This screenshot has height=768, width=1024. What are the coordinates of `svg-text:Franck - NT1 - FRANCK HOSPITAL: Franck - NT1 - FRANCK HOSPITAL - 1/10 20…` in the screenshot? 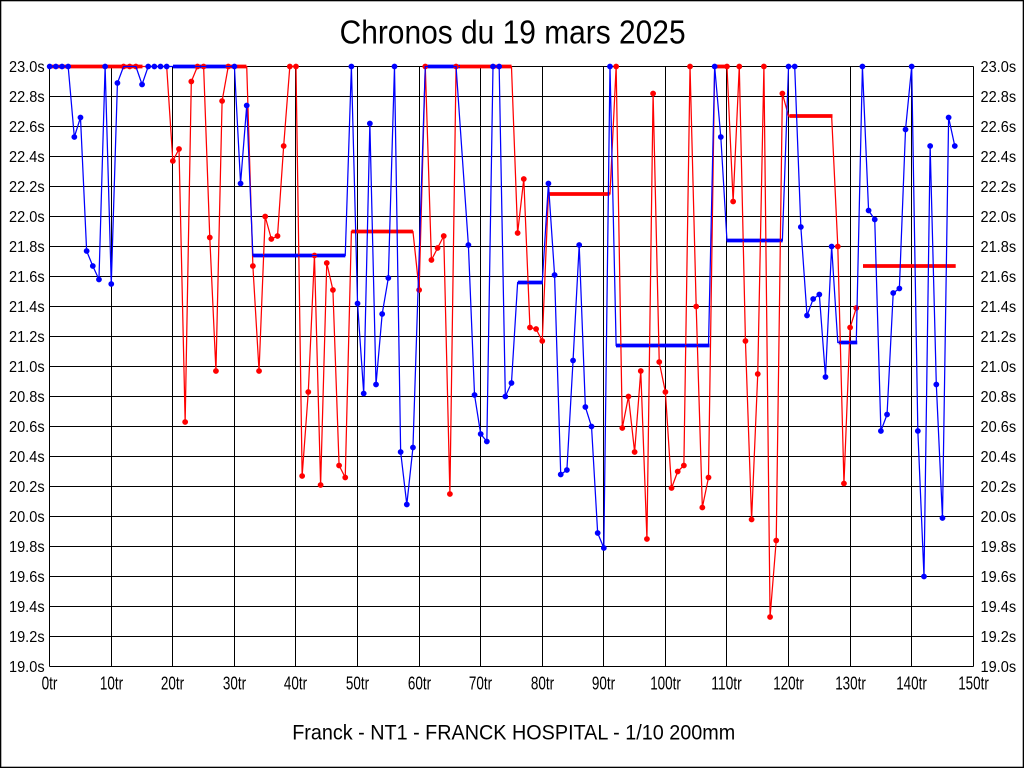 It's located at (513, 732).